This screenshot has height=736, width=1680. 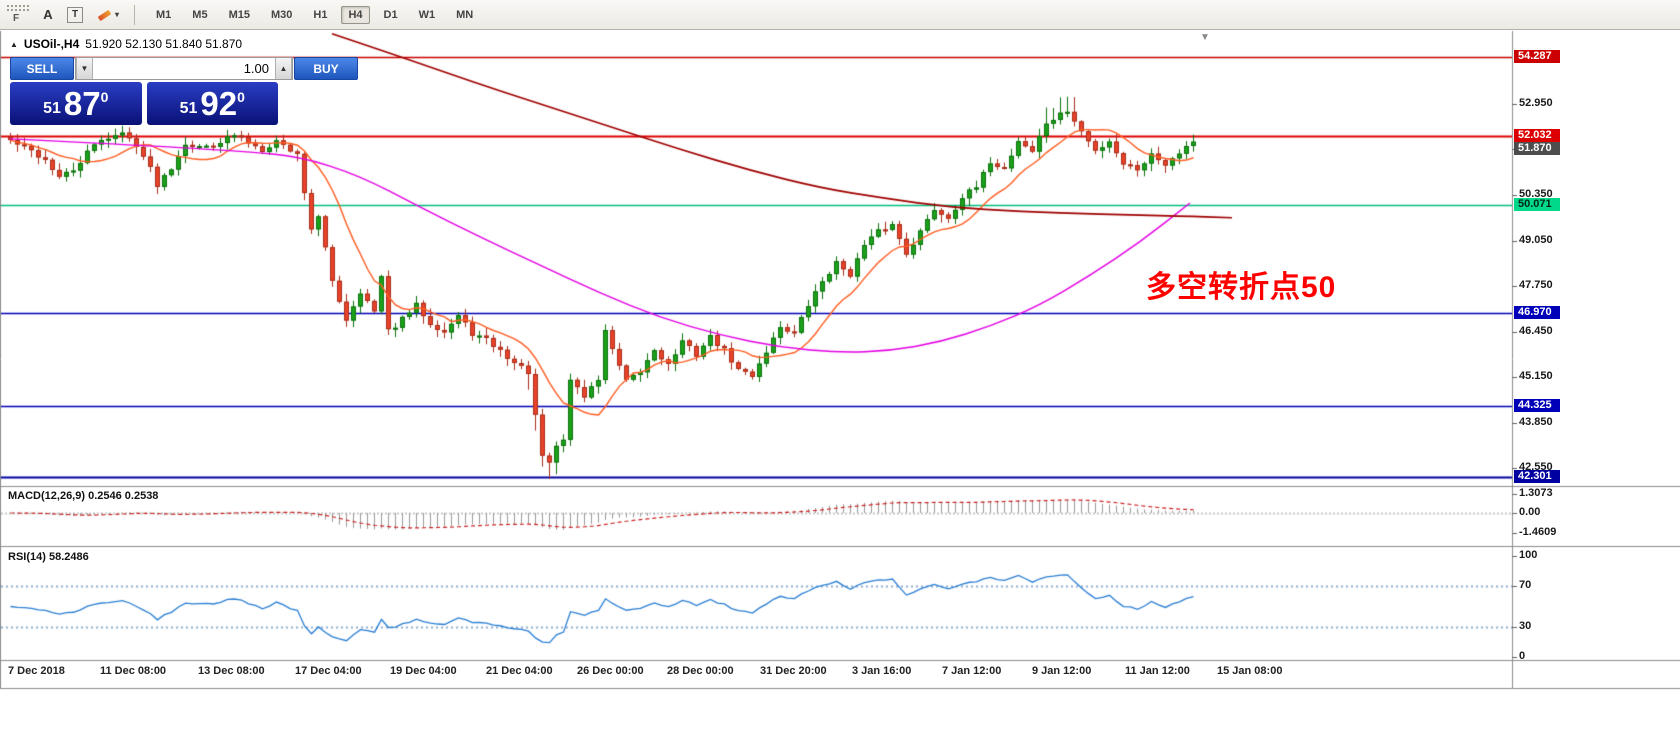 What do you see at coordinates (320, 14) in the screenshot?
I see `timeframe-button-h1: H1` at bounding box center [320, 14].